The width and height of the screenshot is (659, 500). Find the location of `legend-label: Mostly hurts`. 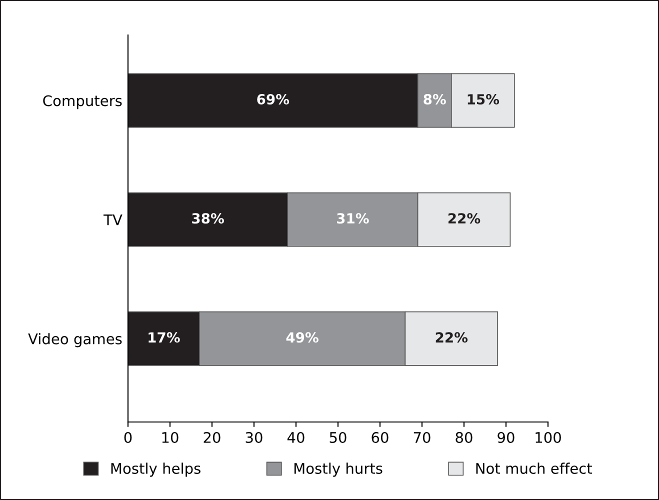

legend-label: Mostly hurts is located at coordinates (338, 469).